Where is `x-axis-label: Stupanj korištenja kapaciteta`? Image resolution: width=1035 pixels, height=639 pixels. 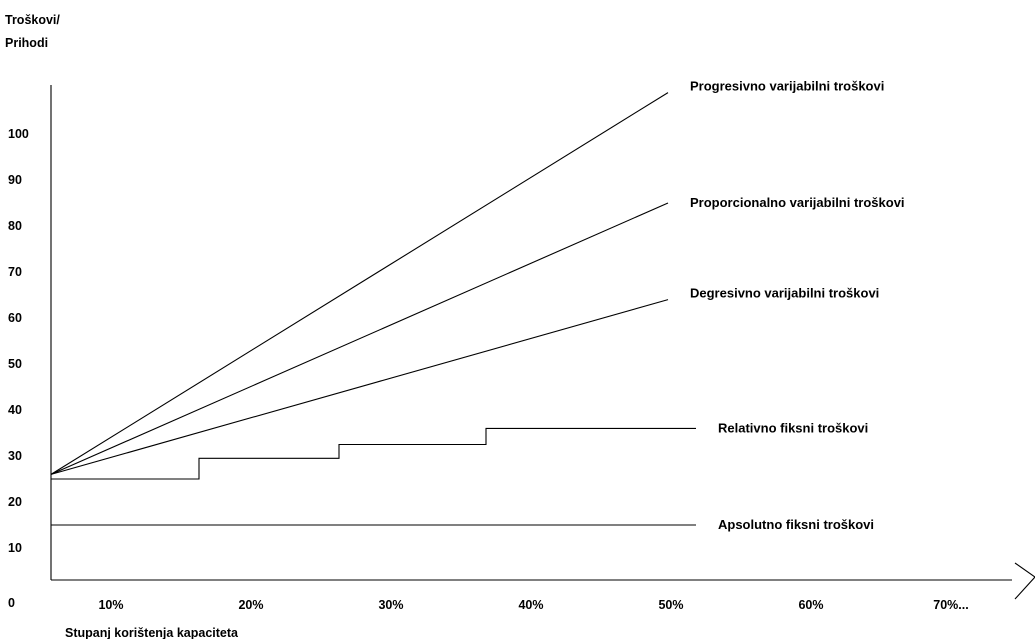
x-axis-label: Stupanj korištenja kapaciteta is located at coordinates (152, 632).